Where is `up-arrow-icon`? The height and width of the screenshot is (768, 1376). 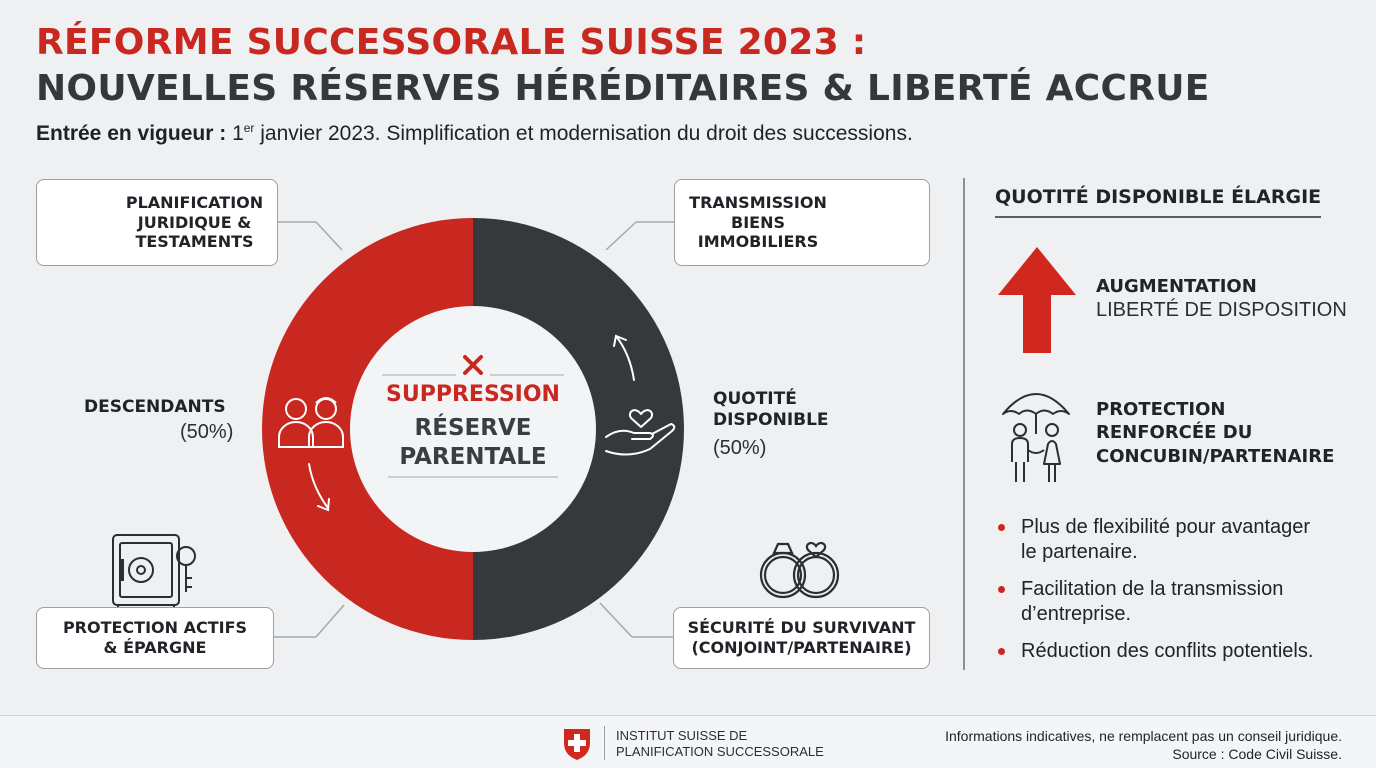
up-arrow-icon is located at coordinates (1037, 300).